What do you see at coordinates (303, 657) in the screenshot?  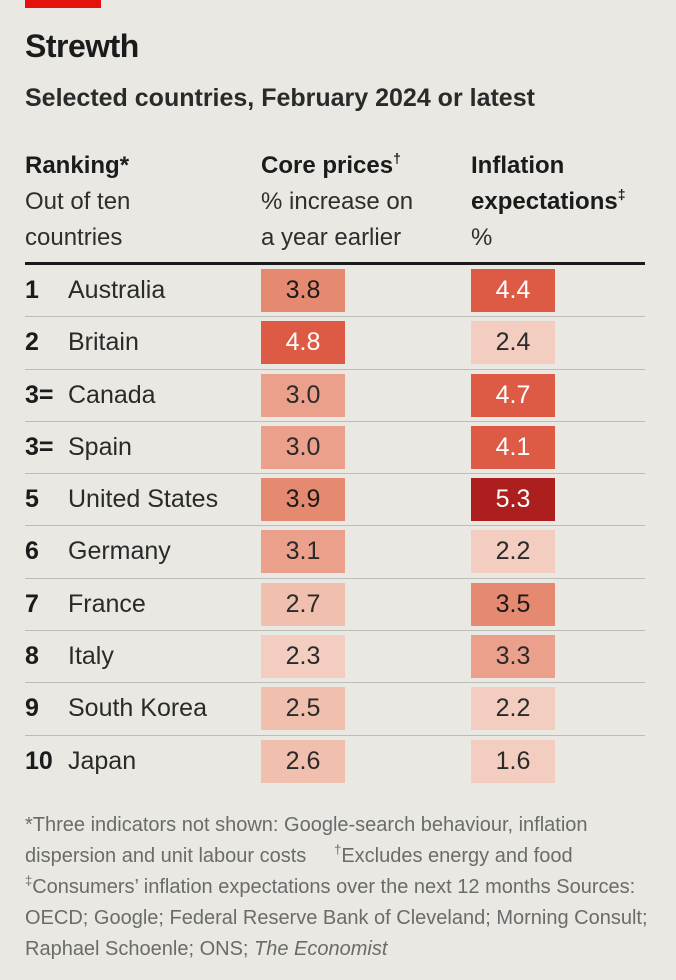 I see `core-prices-cell: 2.3` at bounding box center [303, 657].